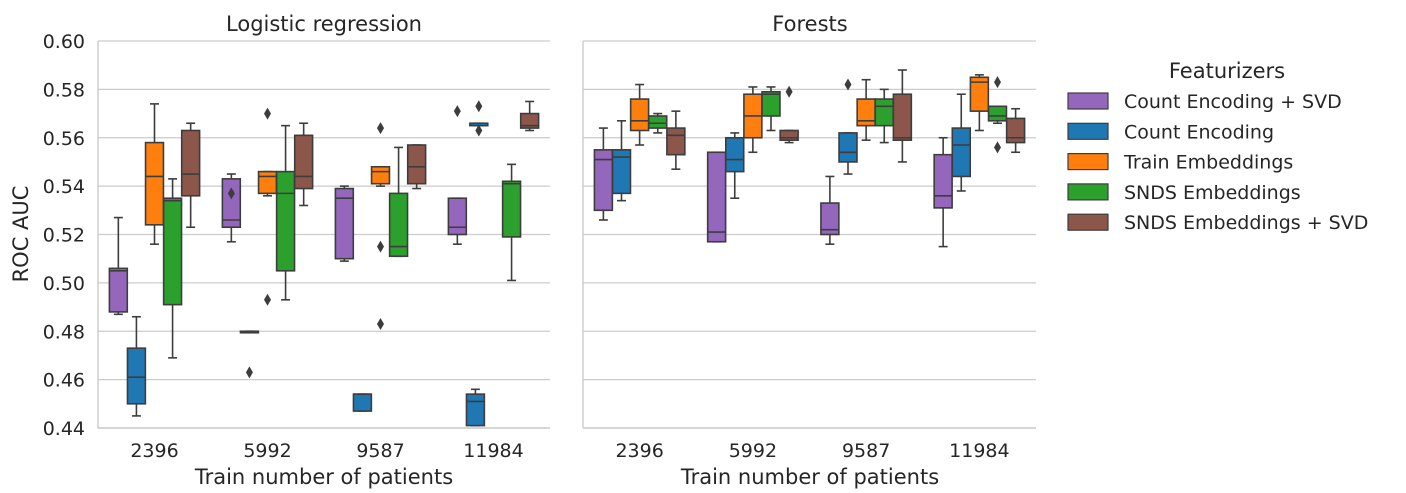 The image size is (1406, 493). What do you see at coordinates (64, 429) in the screenshot?
I see `y-tick-label: 0.44` at bounding box center [64, 429].